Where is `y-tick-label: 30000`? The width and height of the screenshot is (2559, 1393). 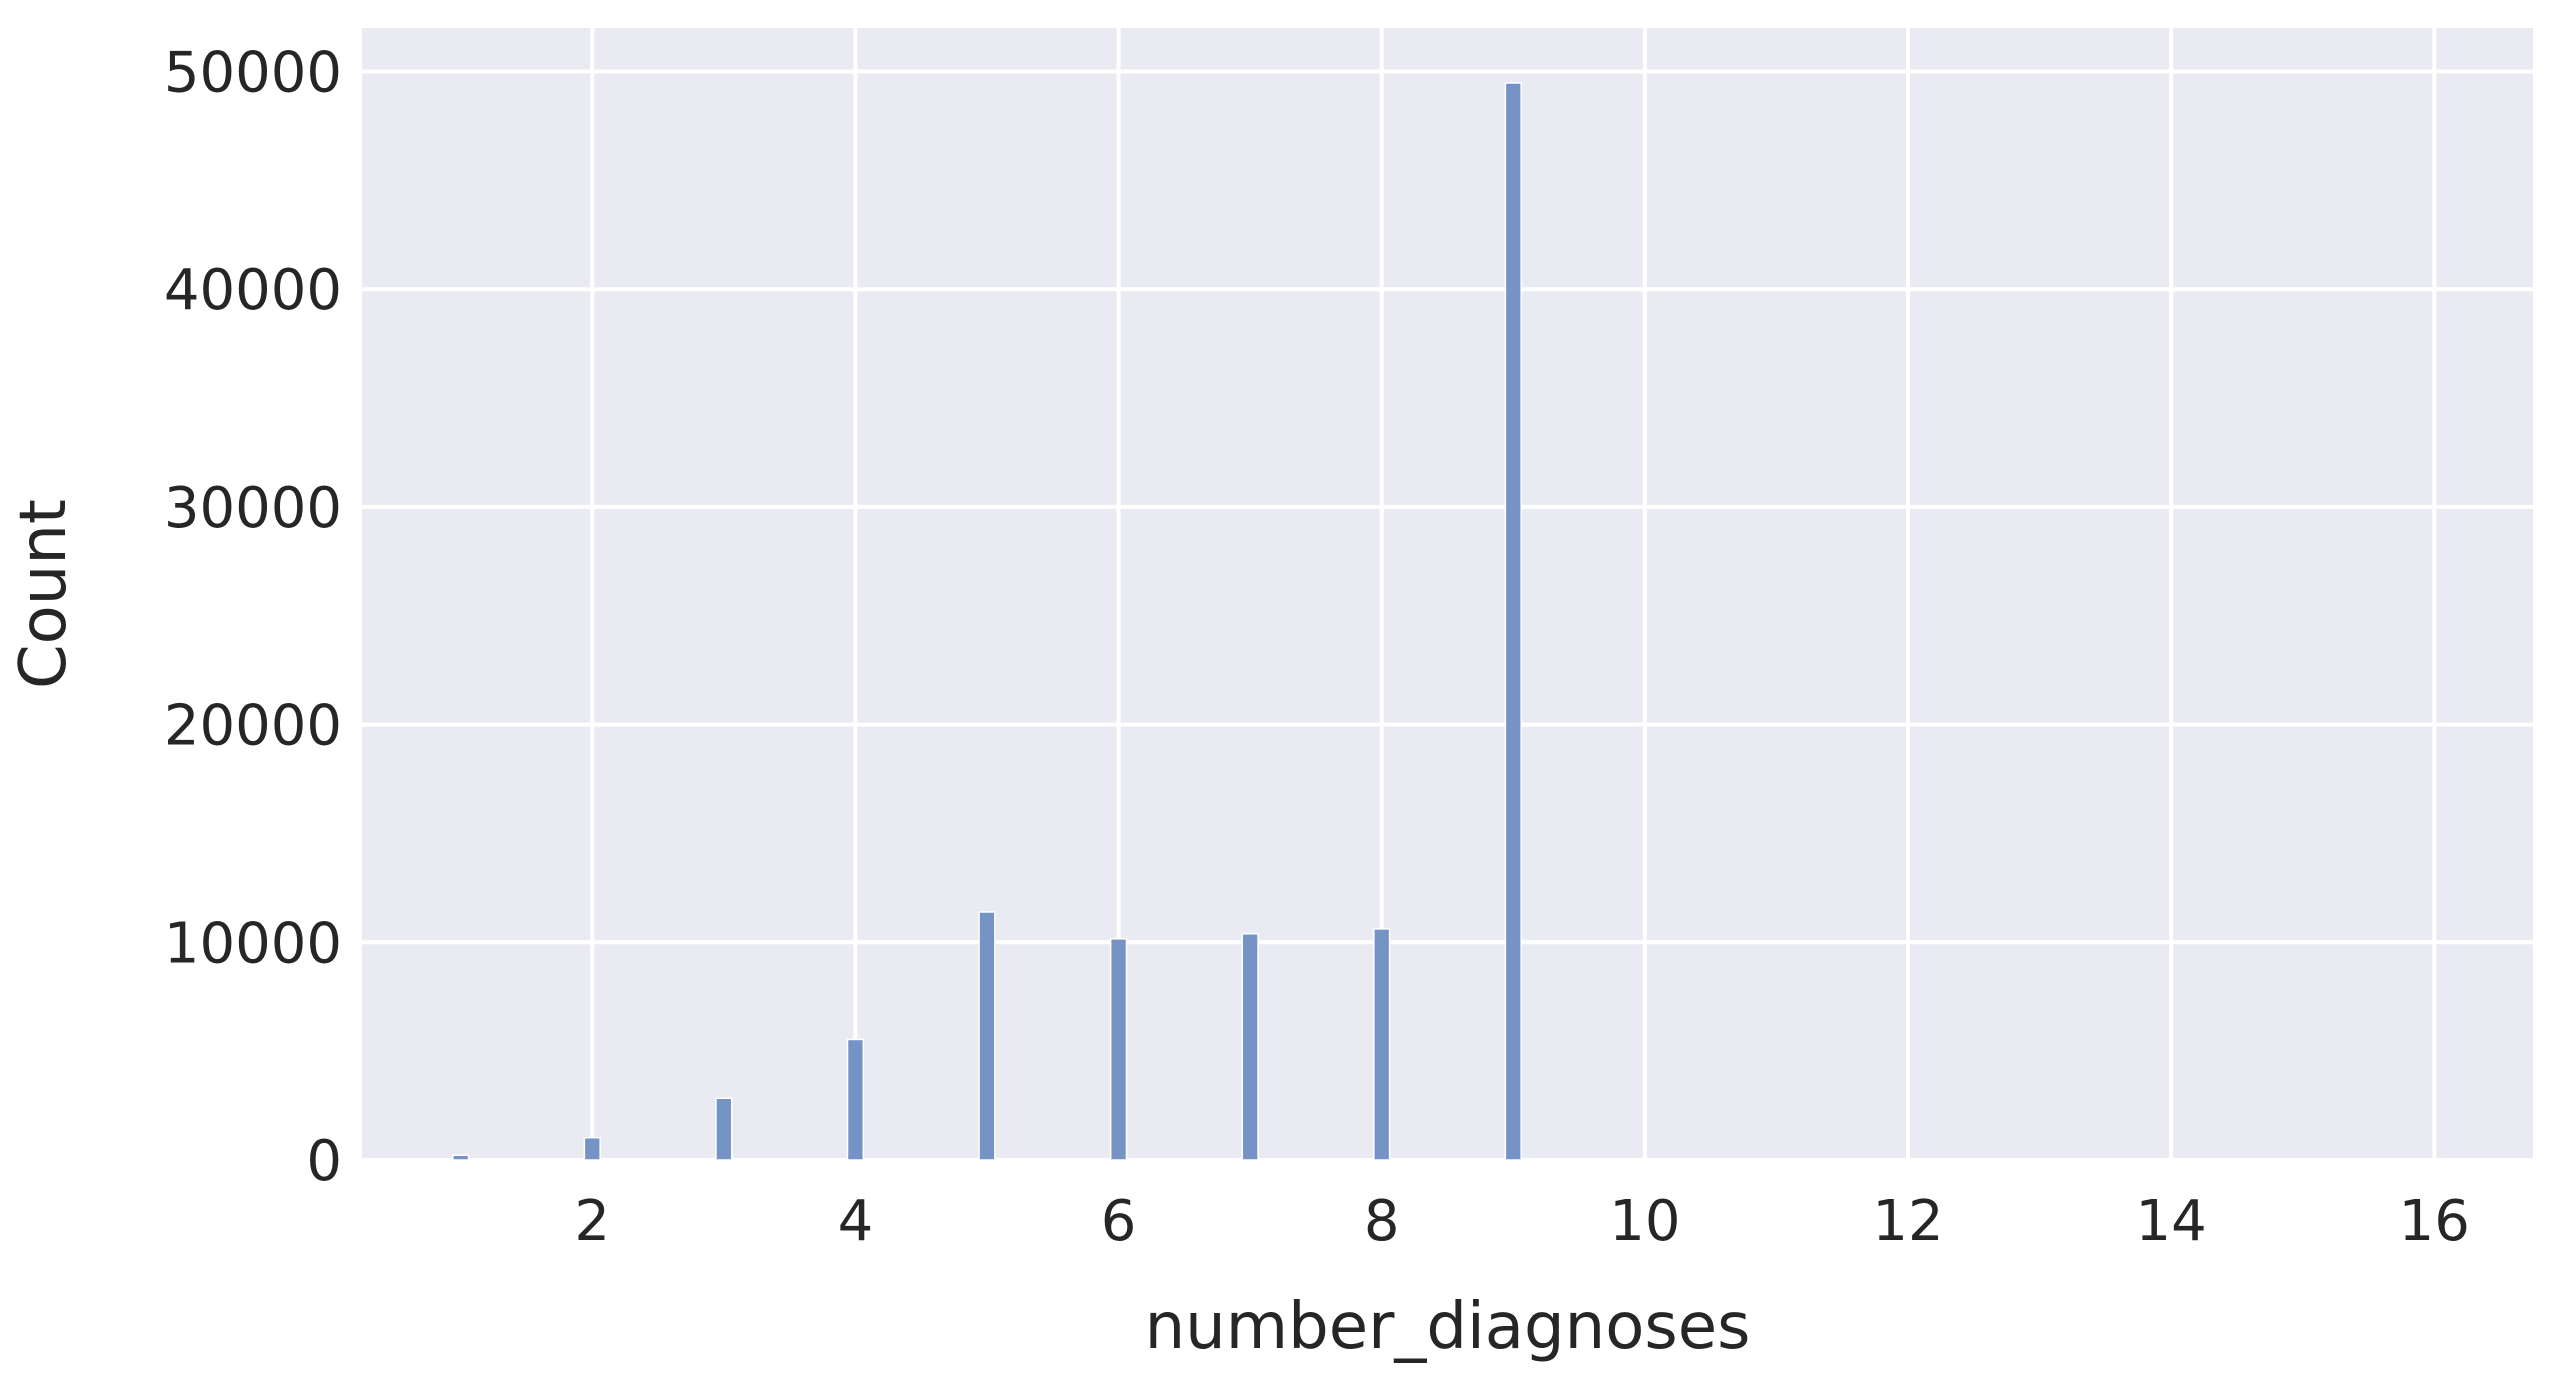
y-tick-label: 30000 is located at coordinates (253, 508).